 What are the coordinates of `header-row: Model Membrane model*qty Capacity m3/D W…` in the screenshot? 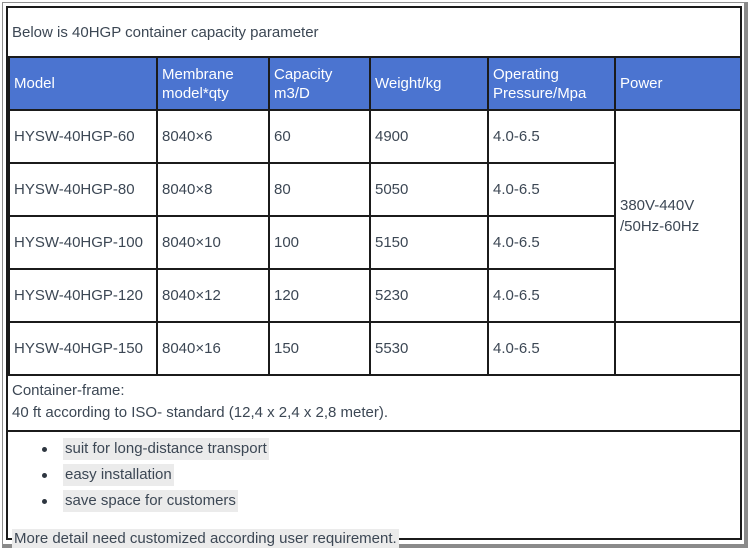 It's located at (375, 83).